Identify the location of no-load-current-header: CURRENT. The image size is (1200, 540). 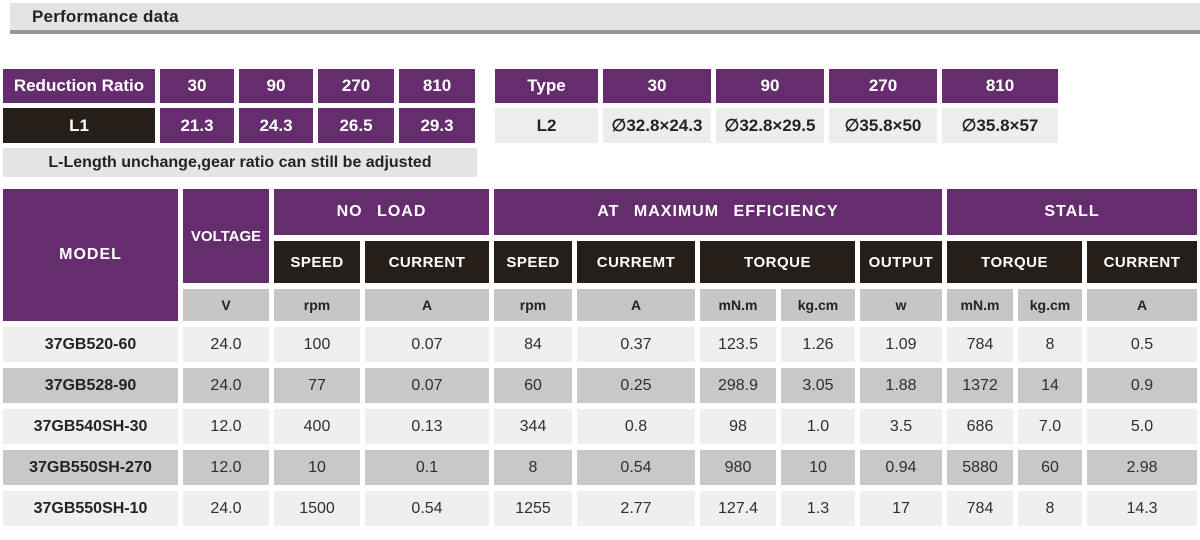
(427, 262).